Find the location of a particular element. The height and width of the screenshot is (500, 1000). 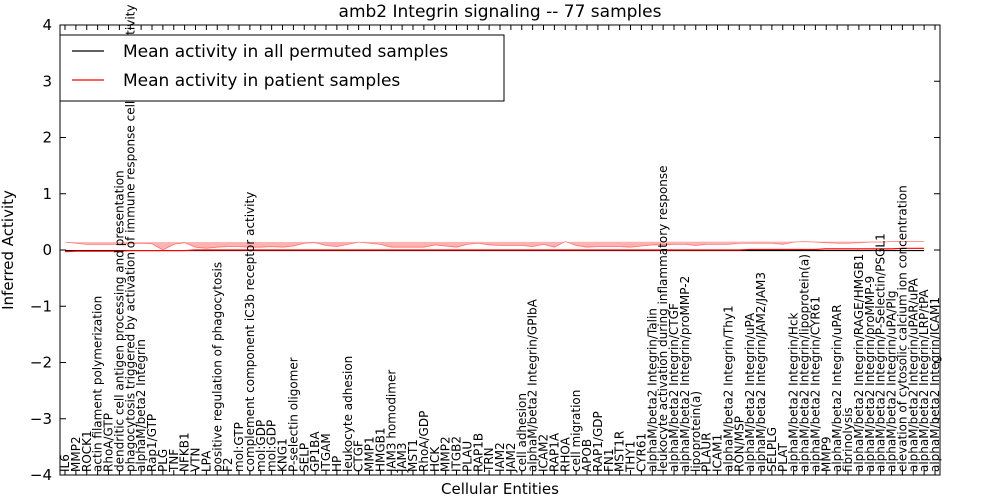

x-tick-label: CTGF is located at coordinates (359, 456).